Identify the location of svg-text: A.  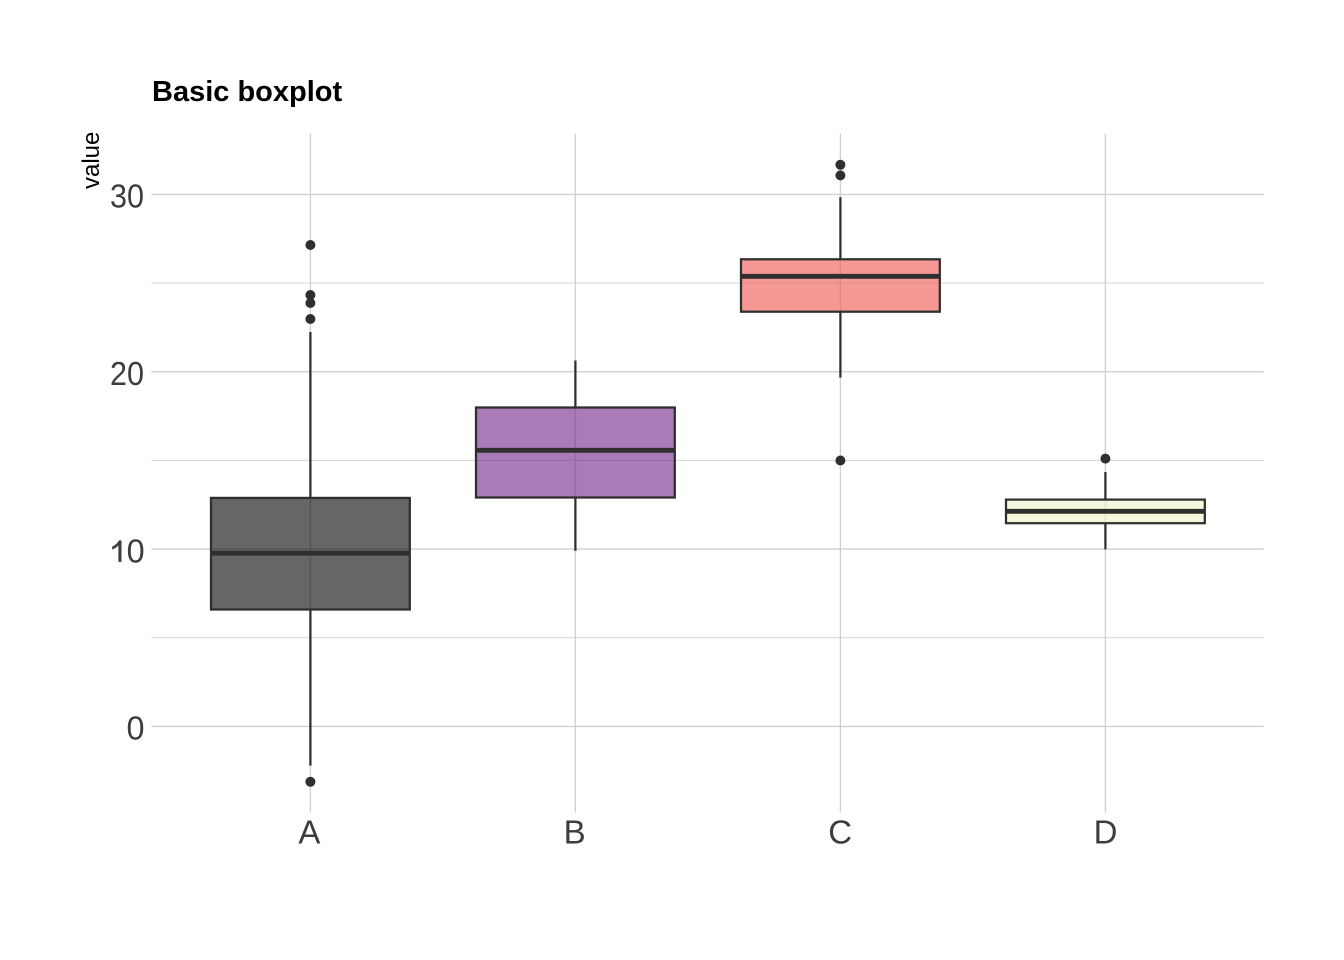
(309, 832).